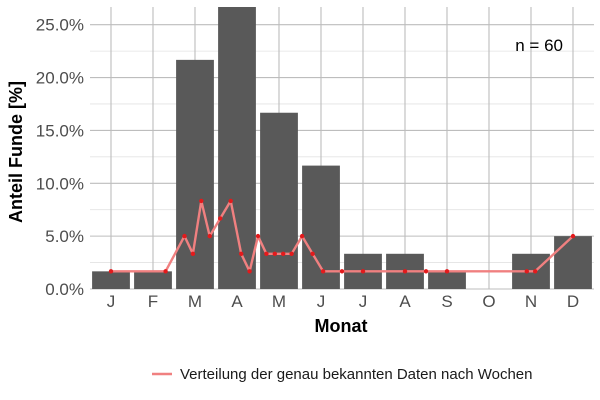  I want to click on sample-size-annotation: n = 60, so click(539, 45).